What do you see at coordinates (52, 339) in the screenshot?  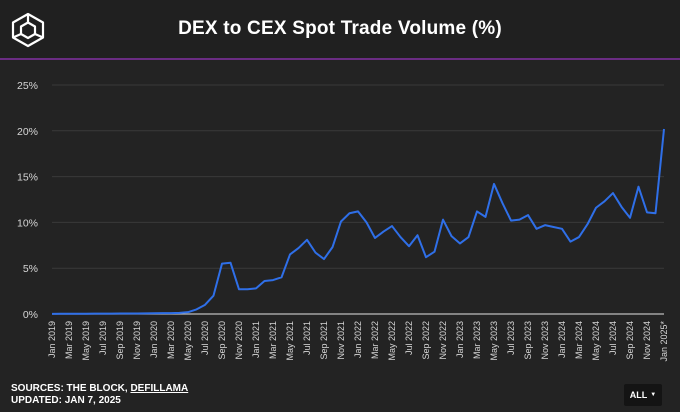 I see `x-tick-label: Jan 2019` at bounding box center [52, 339].